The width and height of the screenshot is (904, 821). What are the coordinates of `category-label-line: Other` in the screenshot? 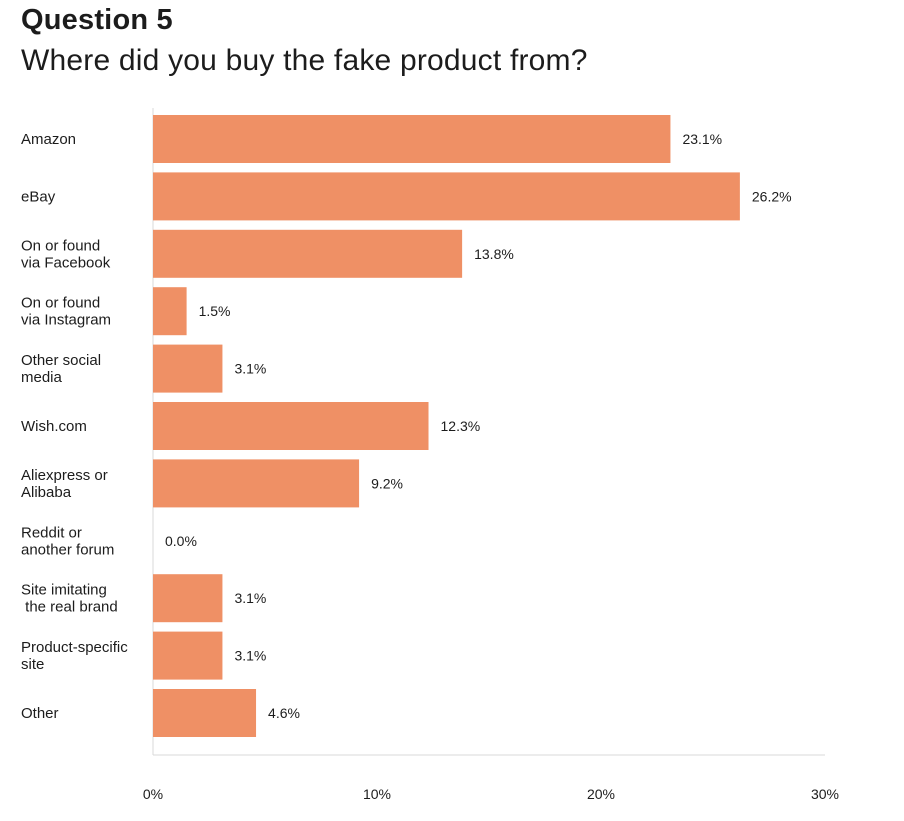 It's located at (40, 713).